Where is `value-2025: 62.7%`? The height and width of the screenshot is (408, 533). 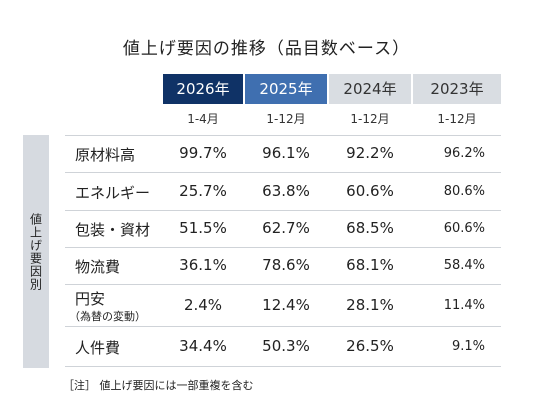 value-2025: 62.7% is located at coordinates (286, 228).